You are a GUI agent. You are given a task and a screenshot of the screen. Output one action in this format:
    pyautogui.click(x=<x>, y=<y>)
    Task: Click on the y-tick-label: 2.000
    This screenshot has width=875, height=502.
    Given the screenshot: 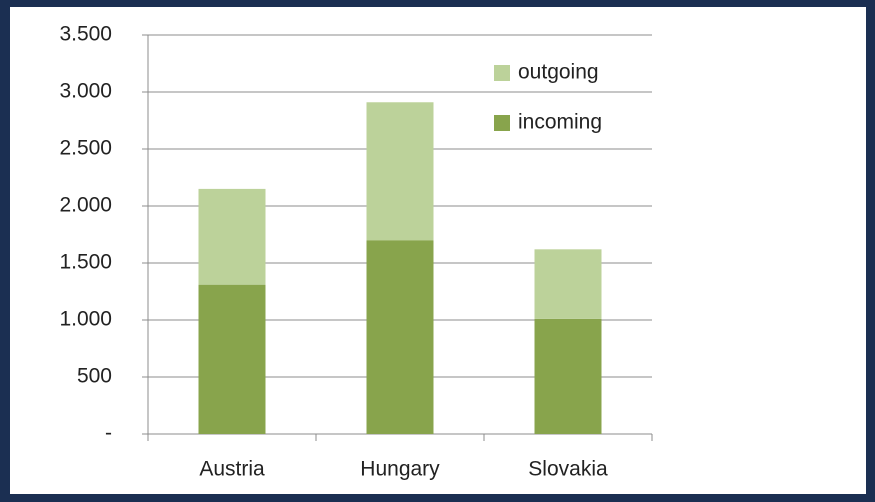 What is the action you would take?
    pyautogui.click(x=85, y=205)
    